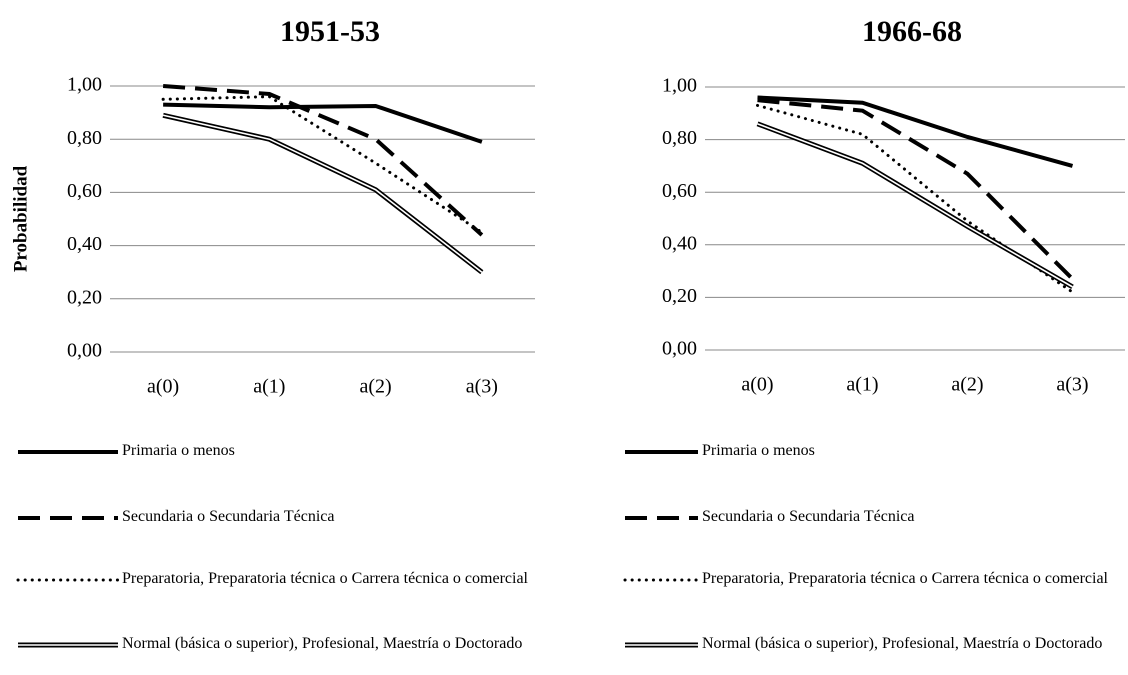 The width and height of the screenshot is (1128, 675). What do you see at coordinates (20, 218) in the screenshot?
I see `y-axis-title: Probabilidad` at bounding box center [20, 218].